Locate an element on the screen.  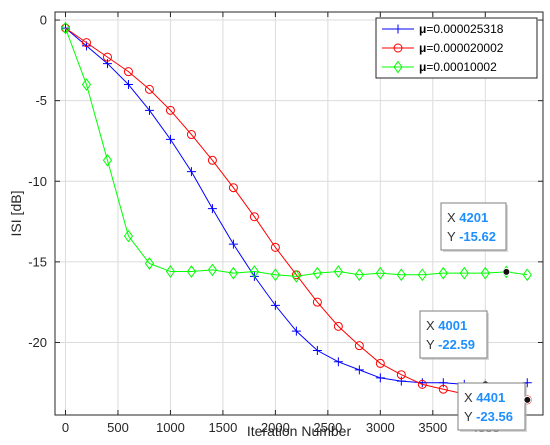
x-tick-label: 1000 is located at coordinates (170, 427).